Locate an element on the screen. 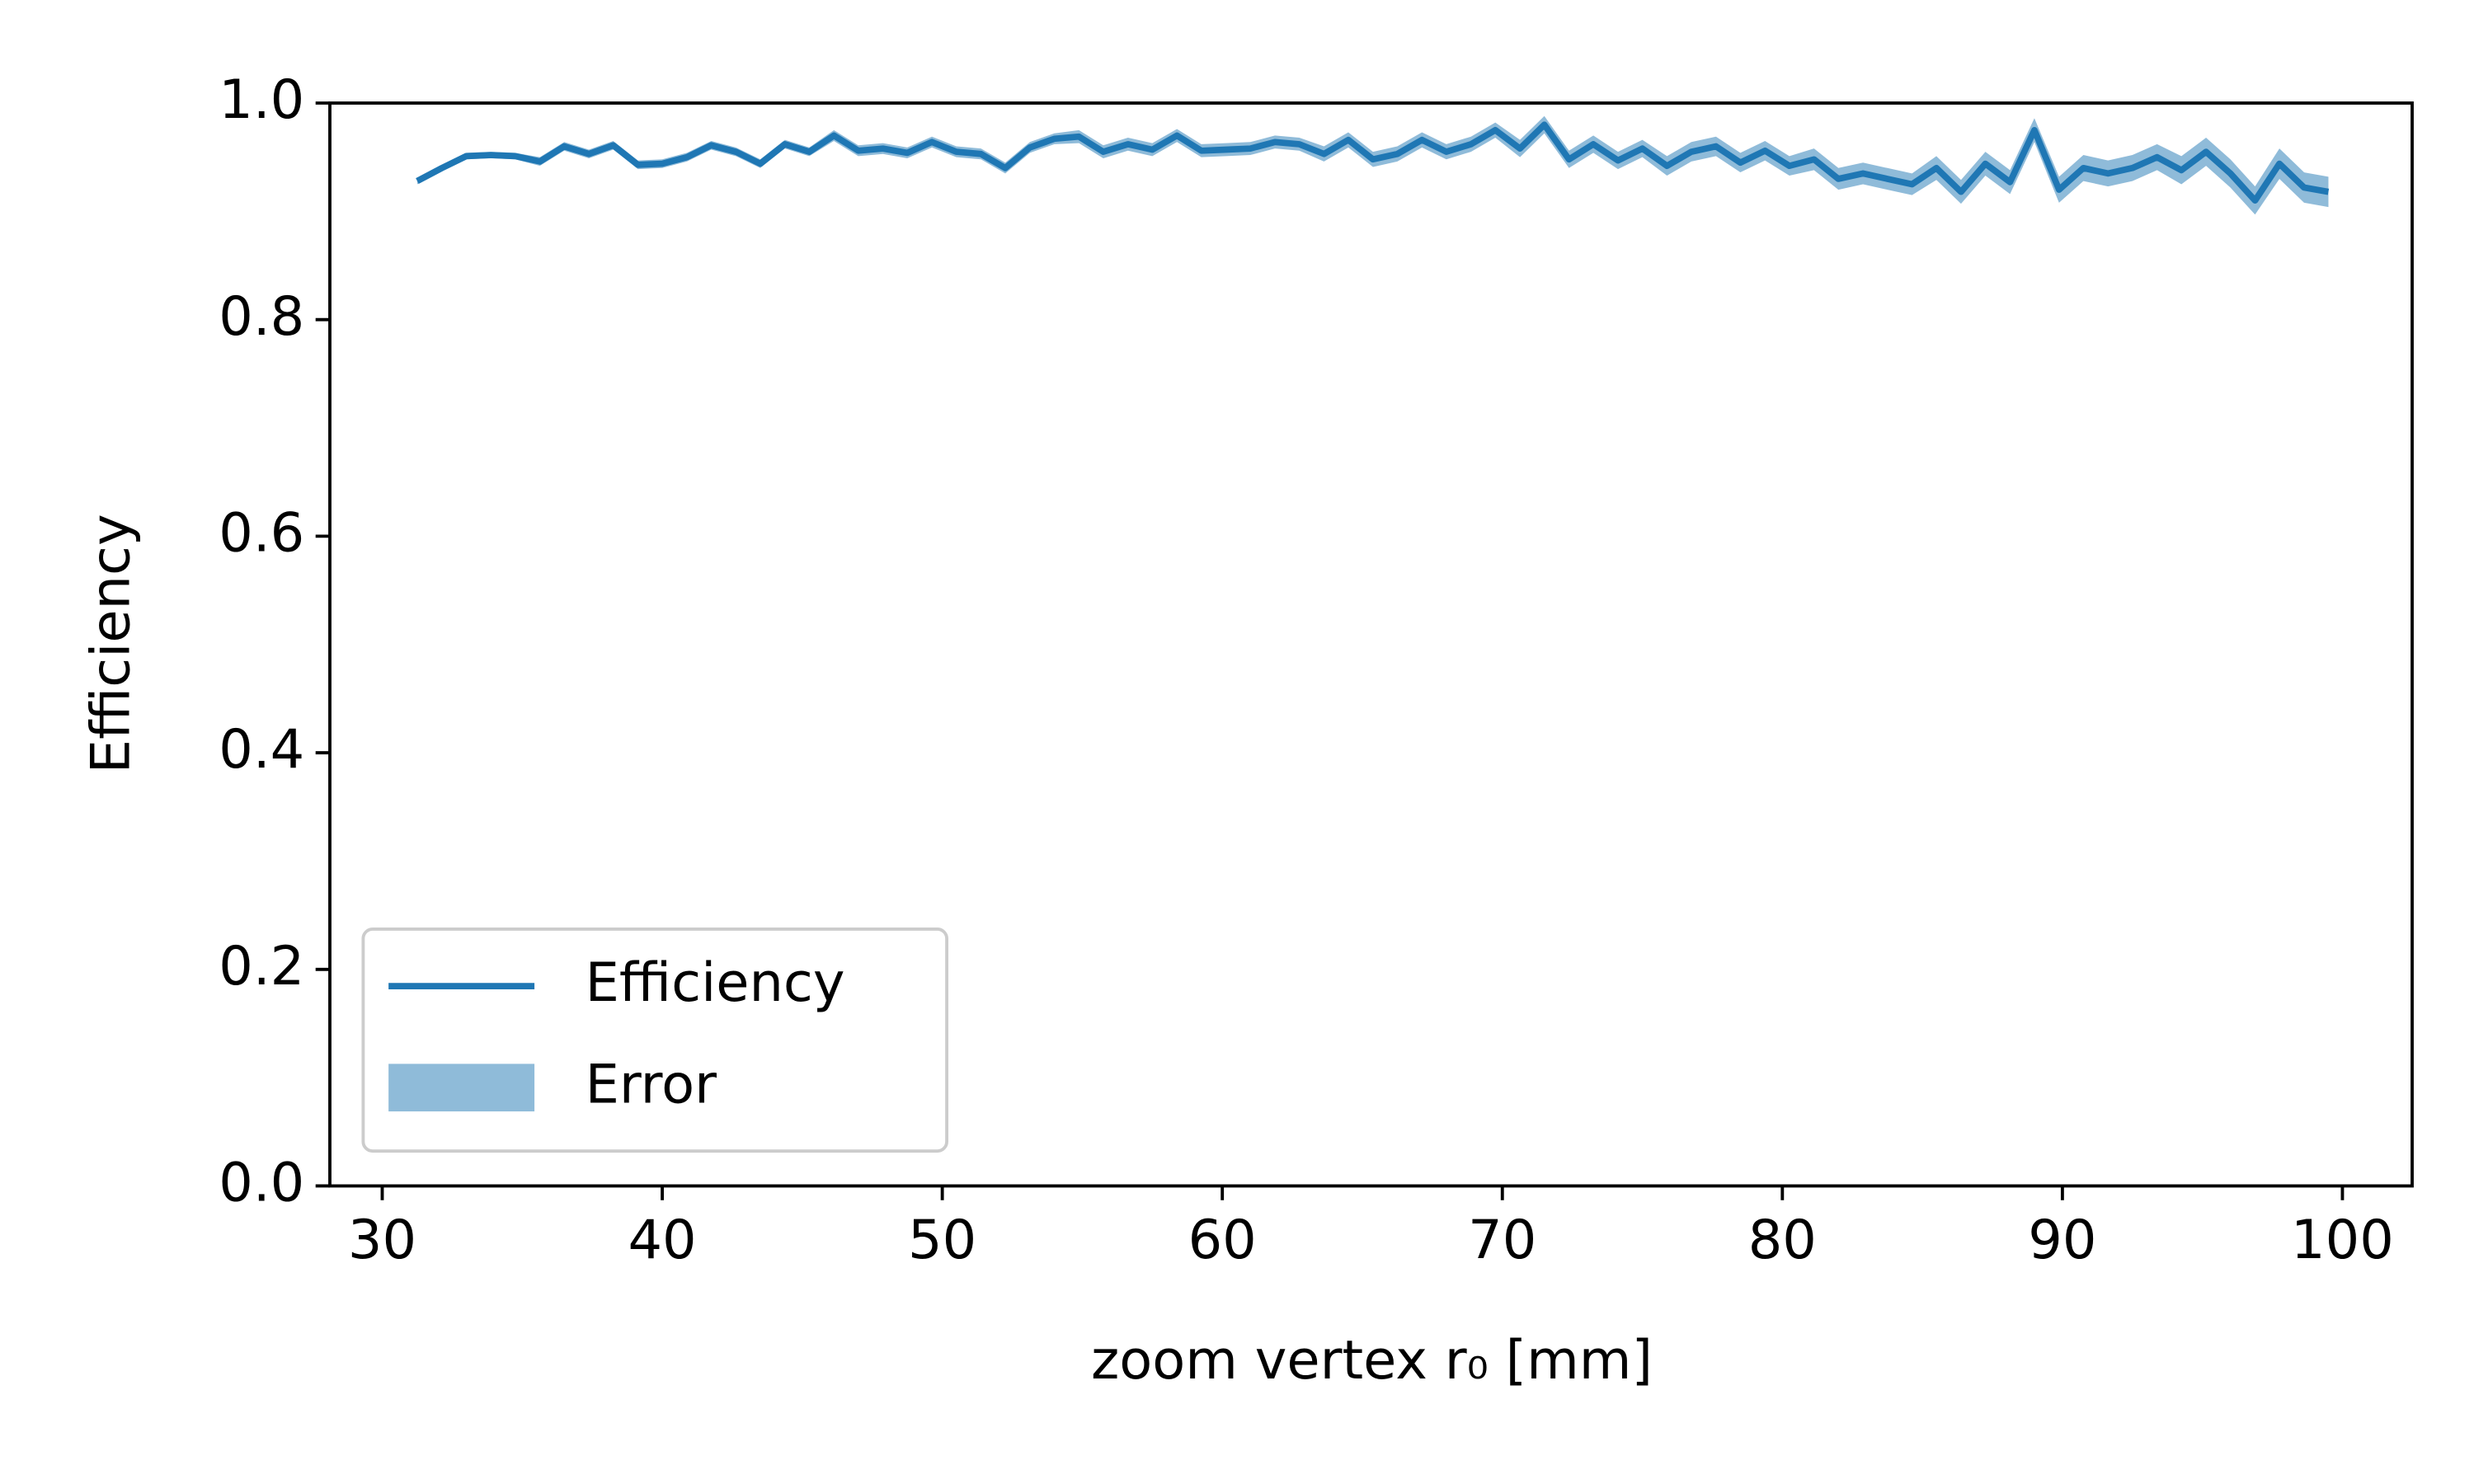 Image resolution: width=2474 pixels, height=1484 pixels. line is located at coordinates (1373, 162).